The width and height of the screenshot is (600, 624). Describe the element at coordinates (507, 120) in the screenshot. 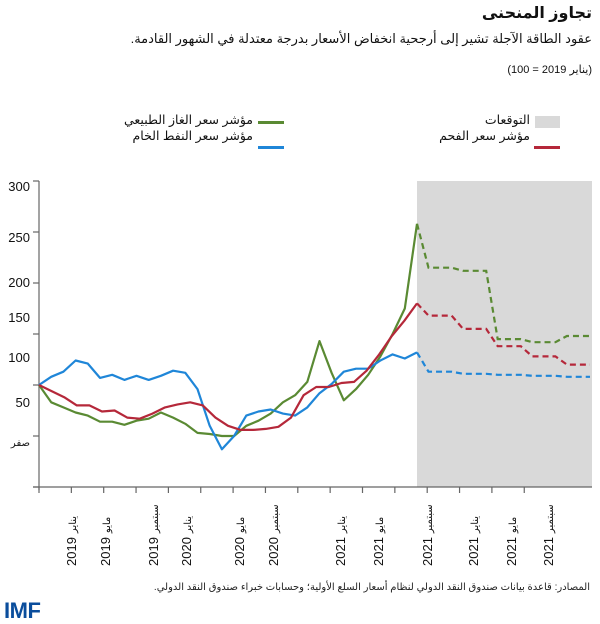

I see `legend-label-forecast: التوقعات` at that location.